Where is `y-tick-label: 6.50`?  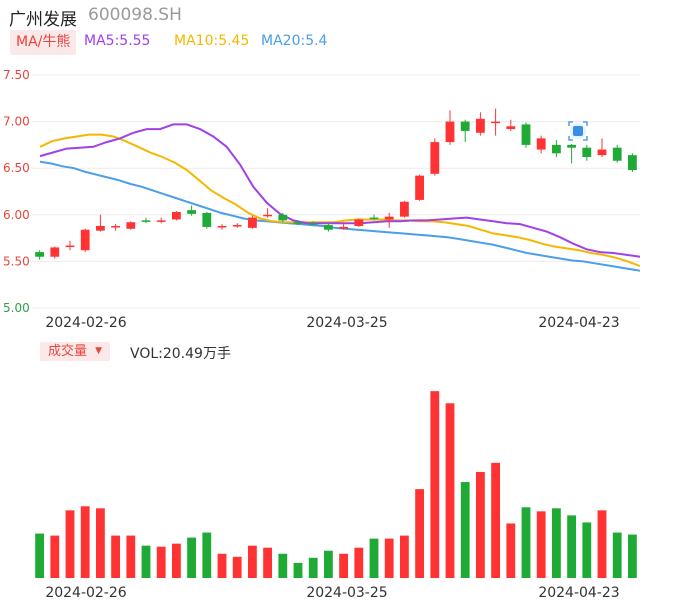 y-tick-label: 6.50 is located at coordinates (16, 168).